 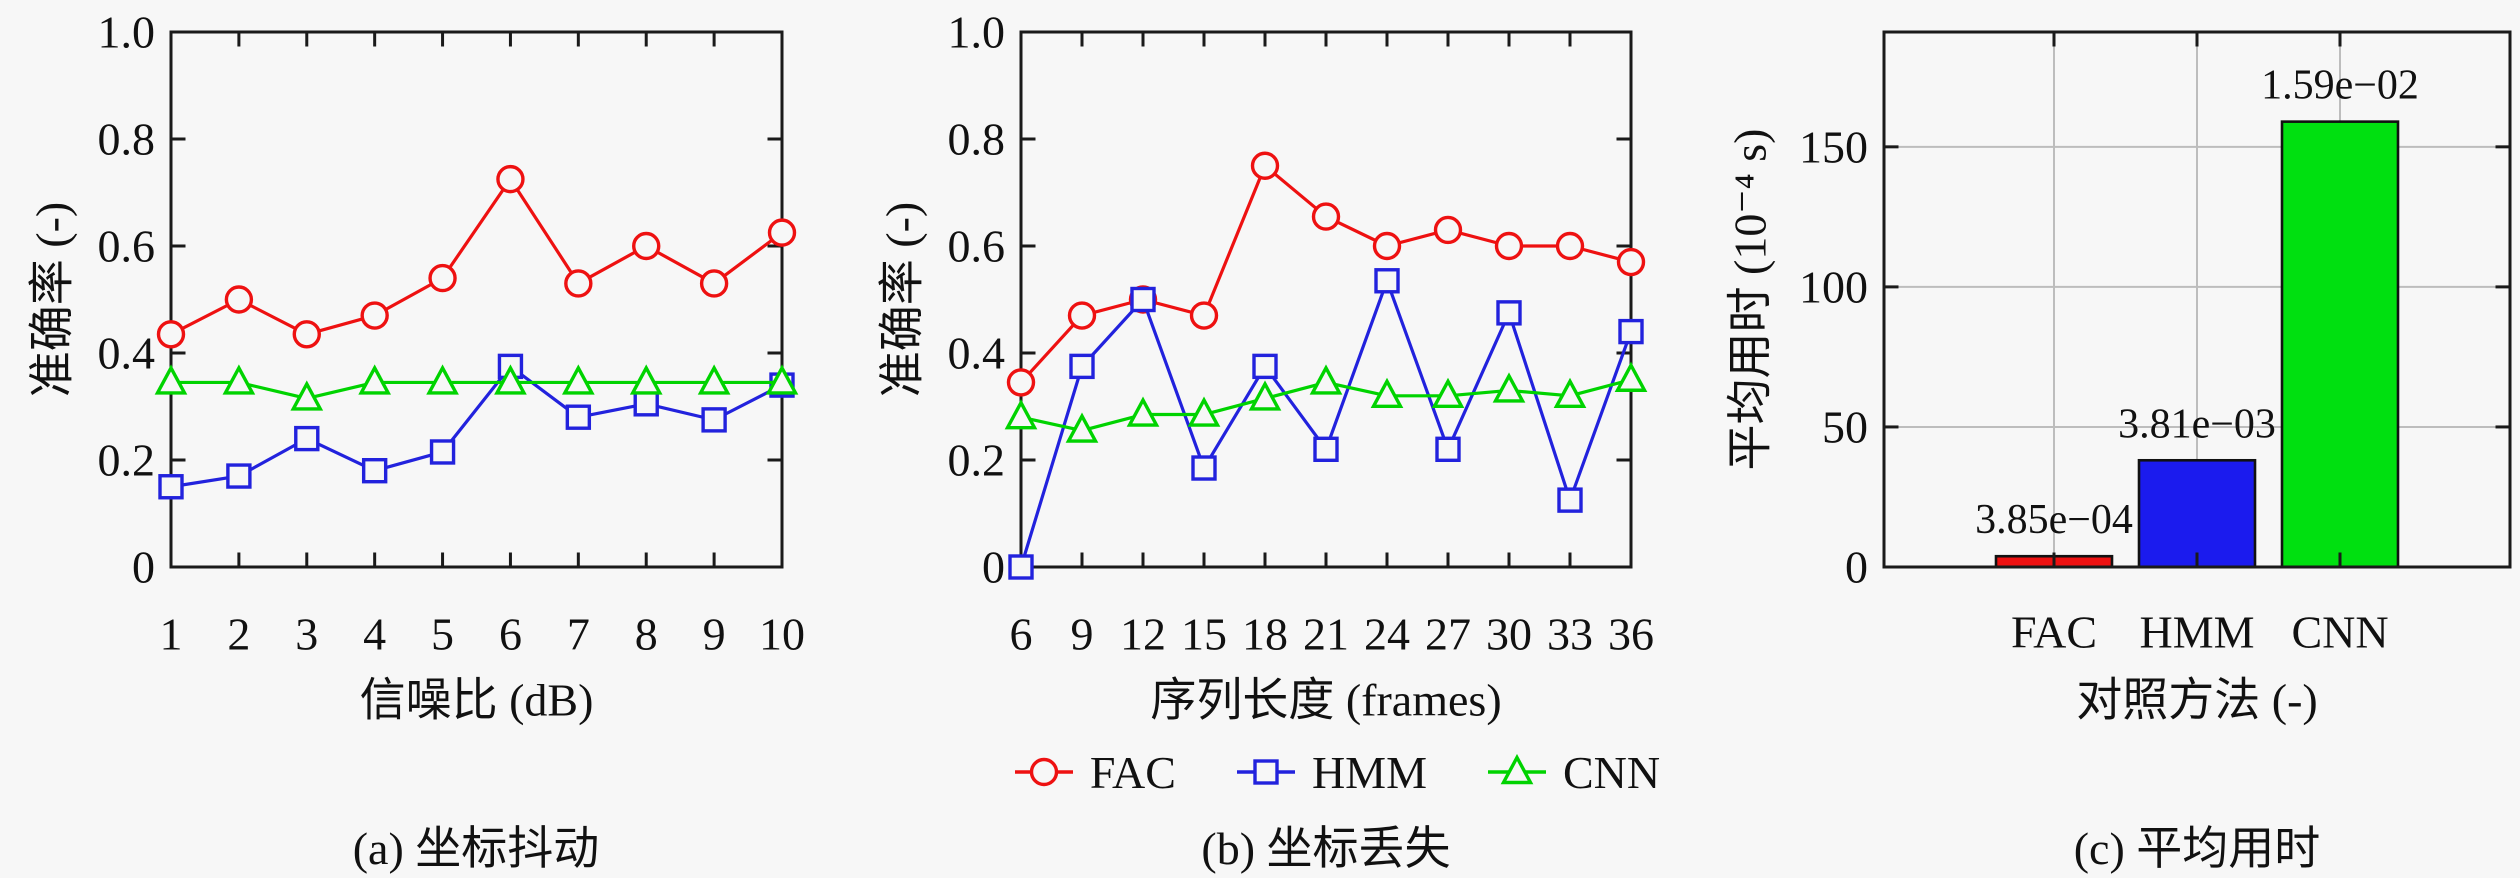 I want to click on category-label: FAC, so click(x=2054, y=632).